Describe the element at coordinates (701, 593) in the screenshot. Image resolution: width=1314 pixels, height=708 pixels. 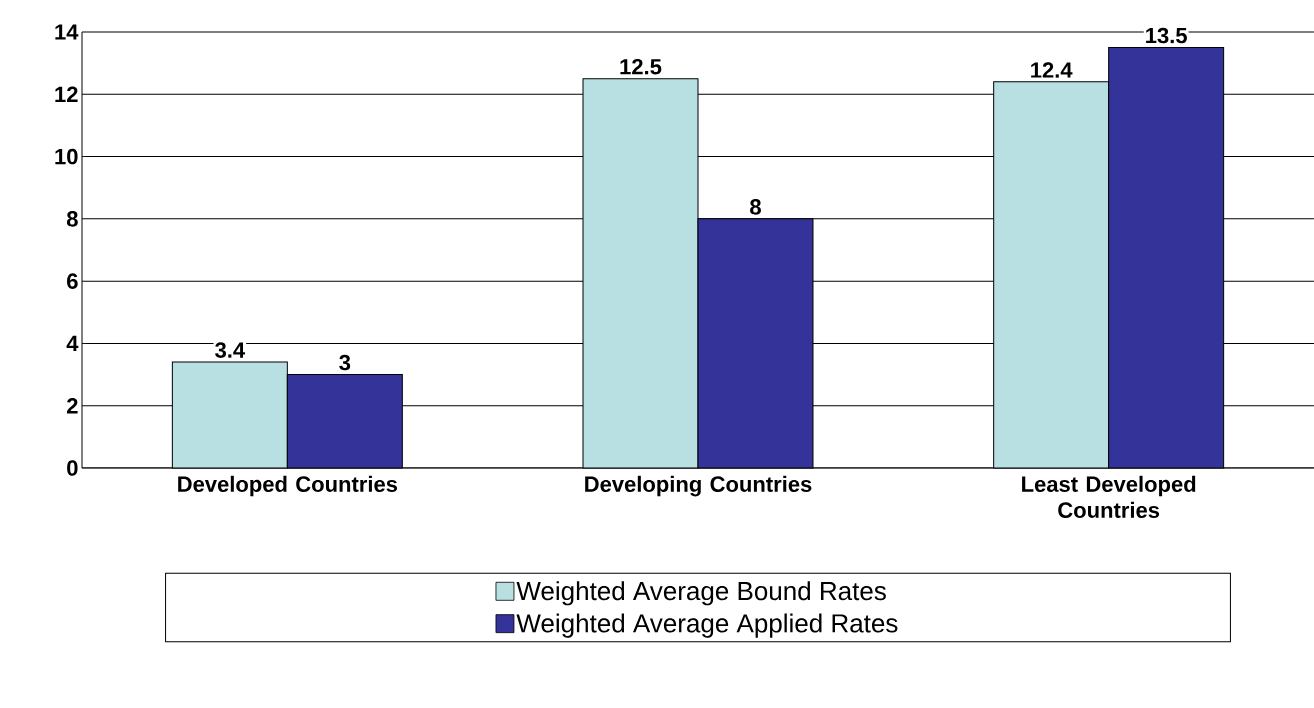
I see `legend-label: Weighted Average Bound Rates` at that location.